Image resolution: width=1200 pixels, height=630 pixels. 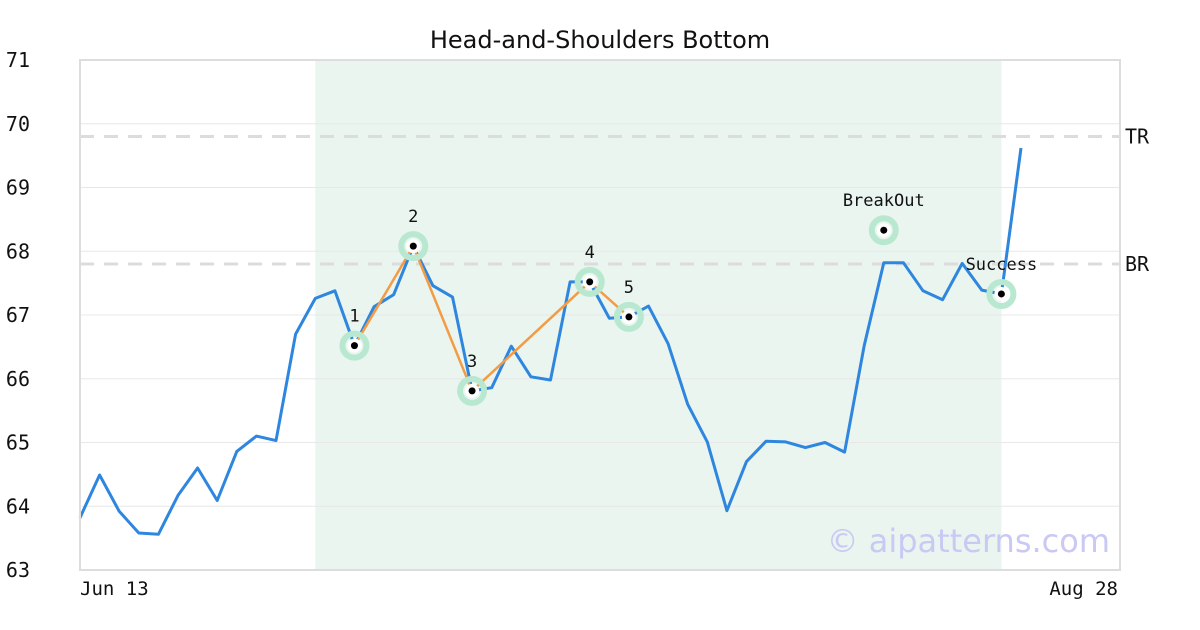 What do you see at coordinates (18, 251) in the screenshot?
I see `y-tick-label: 68` at bounding box center [18, 251].